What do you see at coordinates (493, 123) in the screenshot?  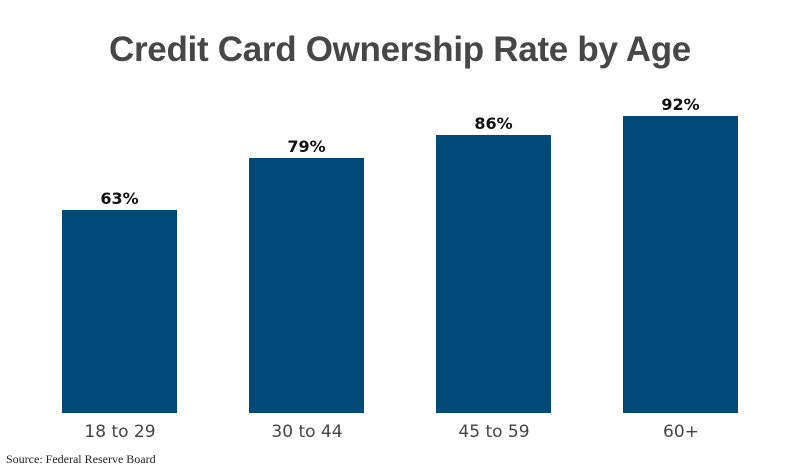 I see `value-label: 86%` at bounding box center [493, 123].